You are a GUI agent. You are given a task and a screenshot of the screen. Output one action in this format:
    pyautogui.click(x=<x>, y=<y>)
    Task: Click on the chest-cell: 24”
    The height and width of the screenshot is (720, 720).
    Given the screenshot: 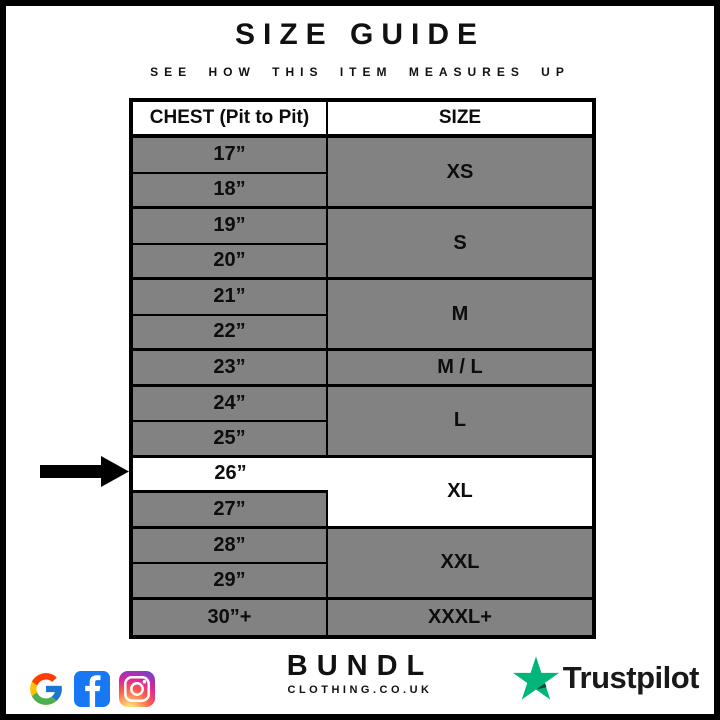 What is the action you would take?
    pyautogui.click(x=230, y=404)
    